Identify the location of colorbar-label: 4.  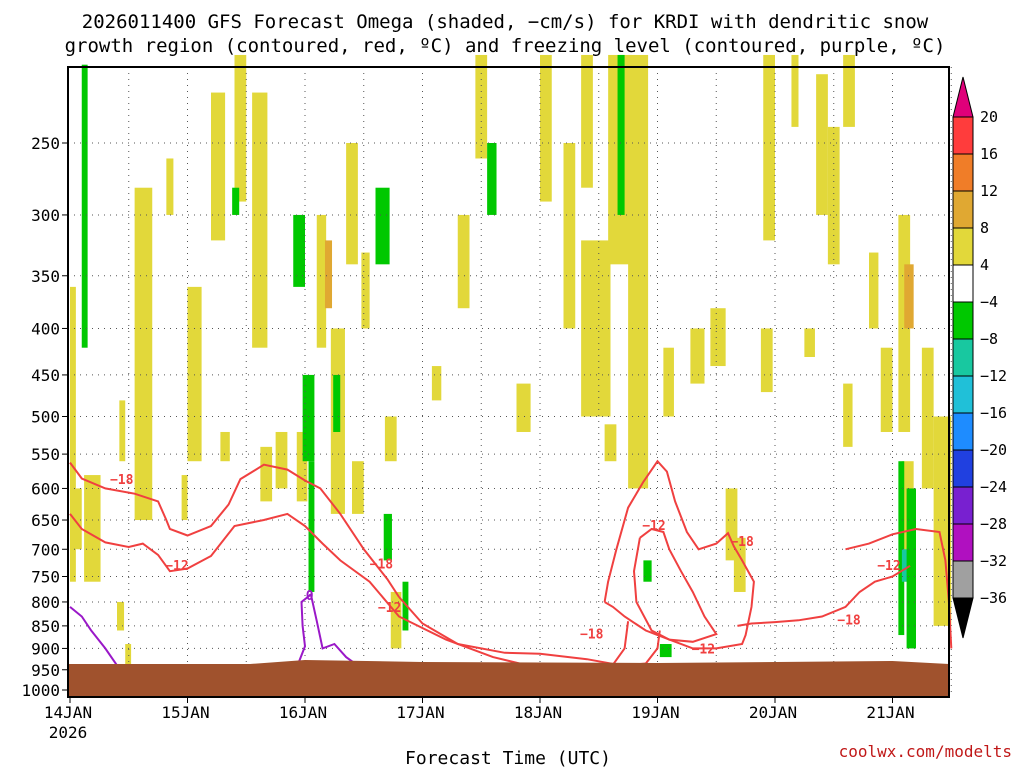
(984, 265).